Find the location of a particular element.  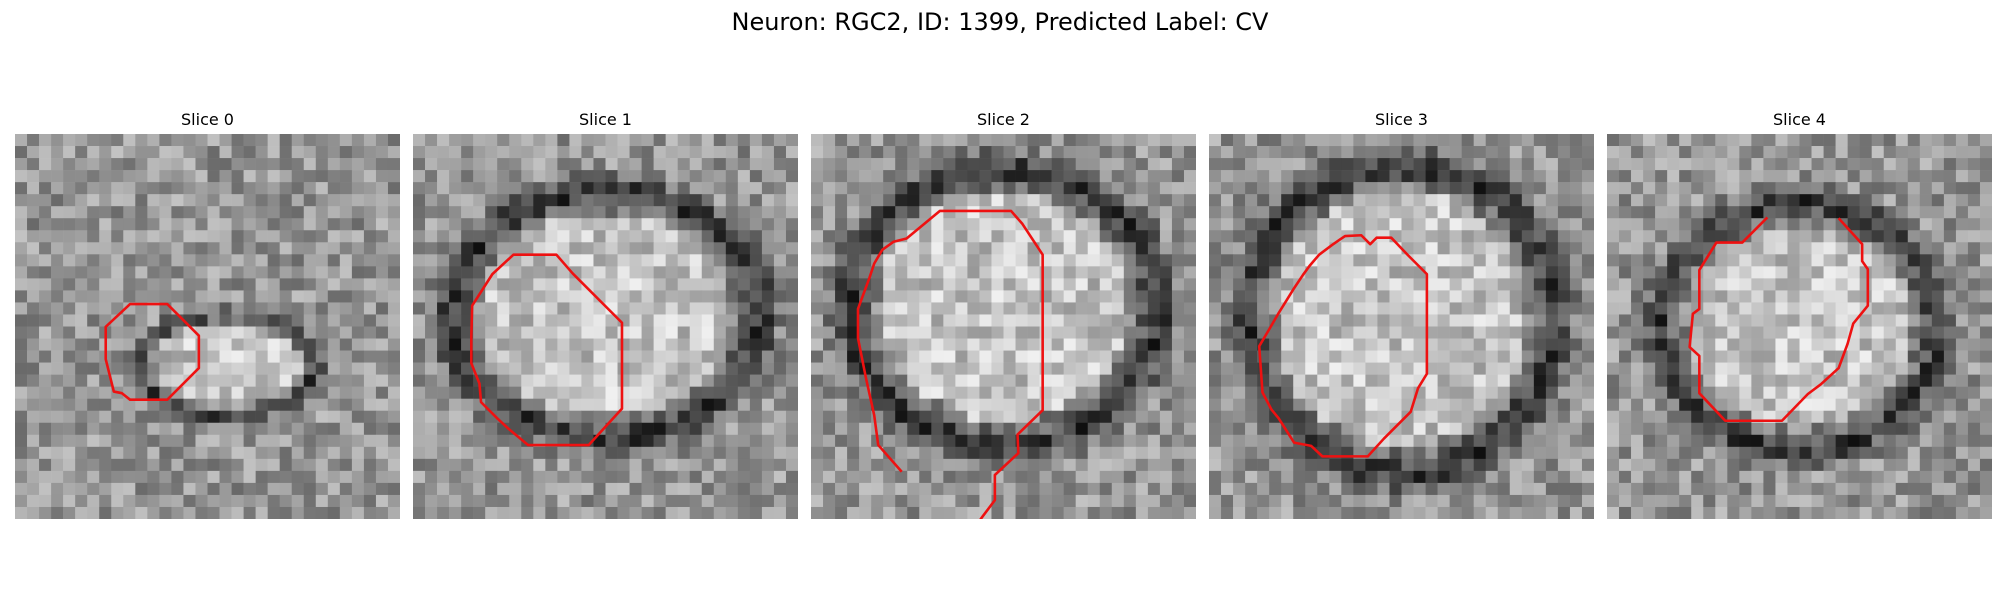

slice-panel-4: Slice 4 is located at coordinates (1799, 313).